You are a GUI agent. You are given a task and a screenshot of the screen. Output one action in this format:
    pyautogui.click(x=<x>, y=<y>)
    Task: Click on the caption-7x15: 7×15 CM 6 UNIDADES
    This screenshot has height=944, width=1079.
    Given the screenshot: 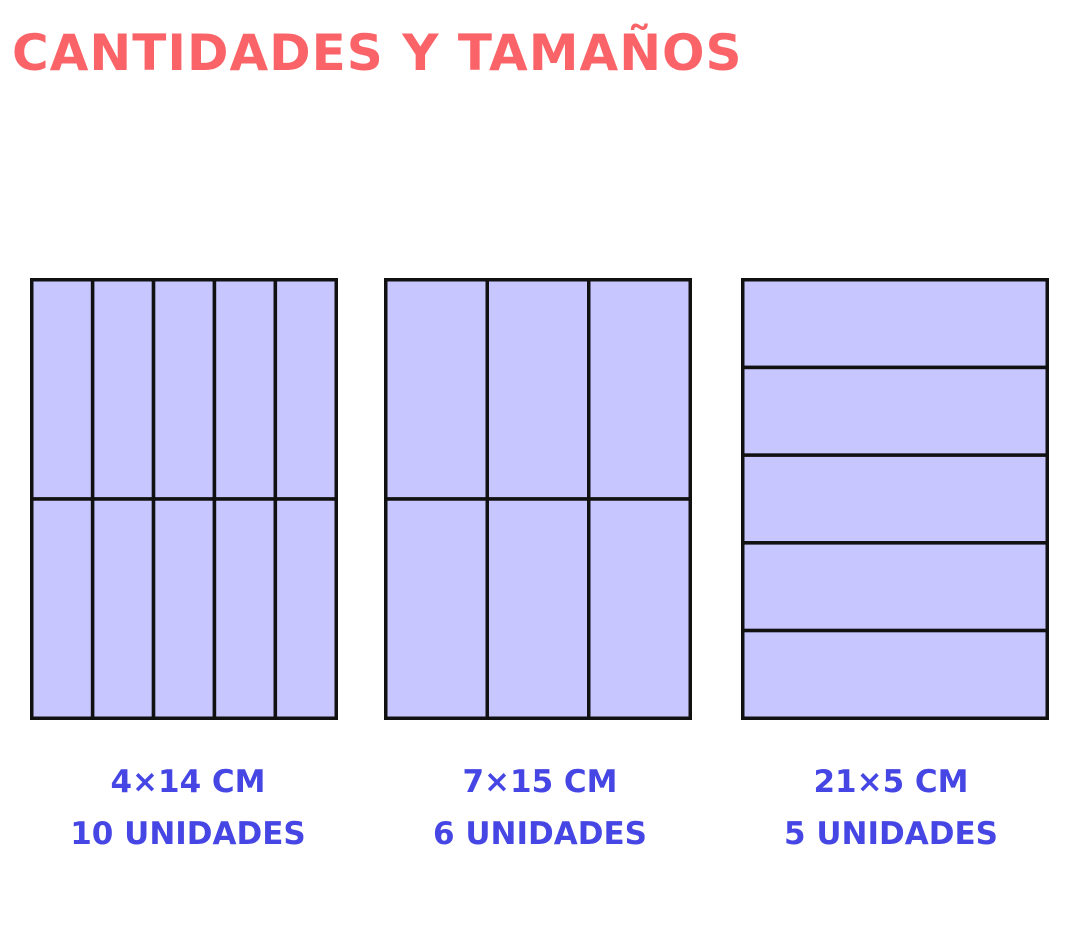 What is the action you would take?
    pyautogui.click(x=540, y=808)
    